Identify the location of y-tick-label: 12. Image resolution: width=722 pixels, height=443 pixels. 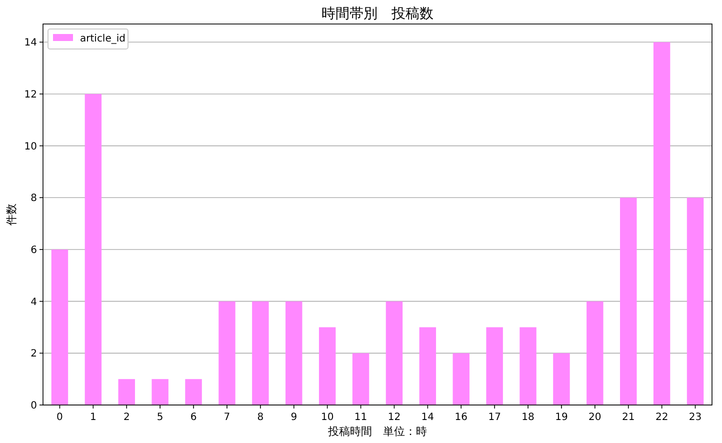
(30, 94).